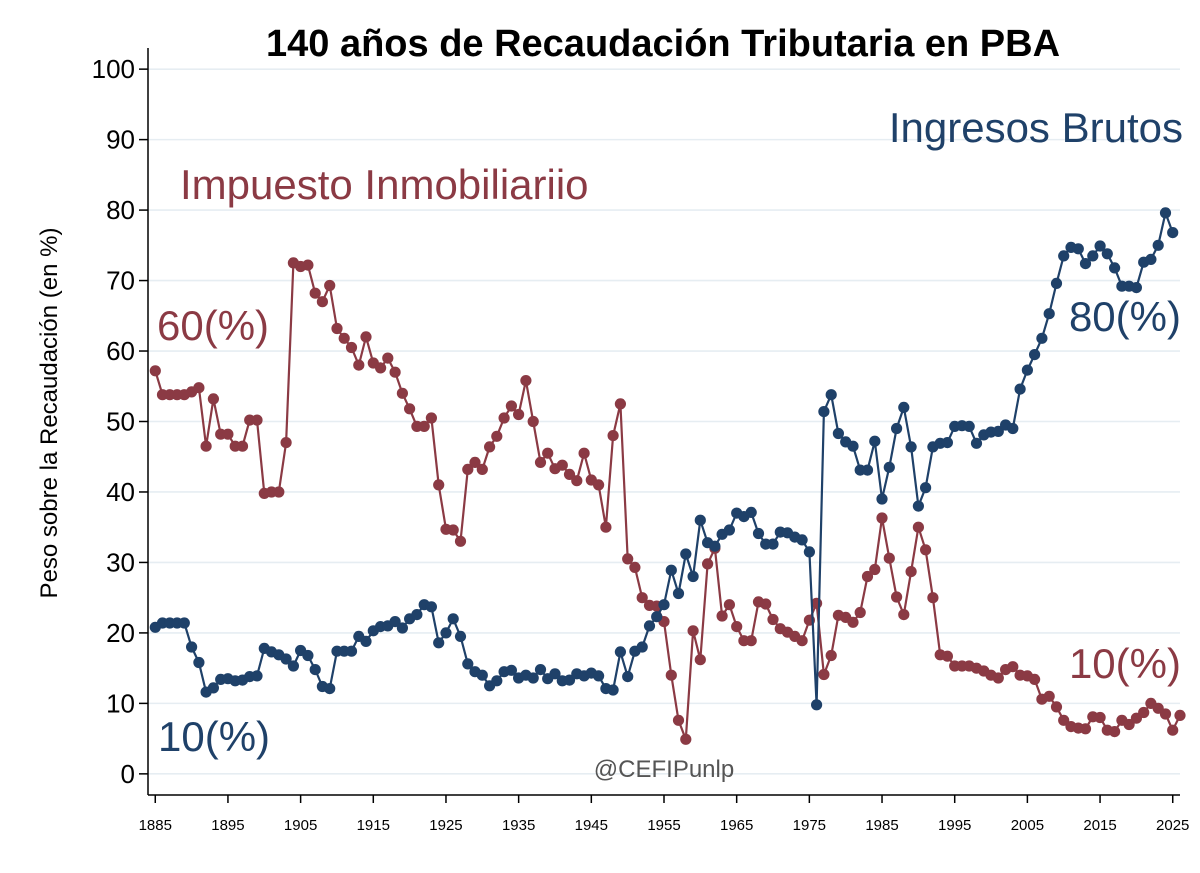 This screenshot has width=1200, height=873. I want to click on data-point-inmob-1934, so click(511, 406).